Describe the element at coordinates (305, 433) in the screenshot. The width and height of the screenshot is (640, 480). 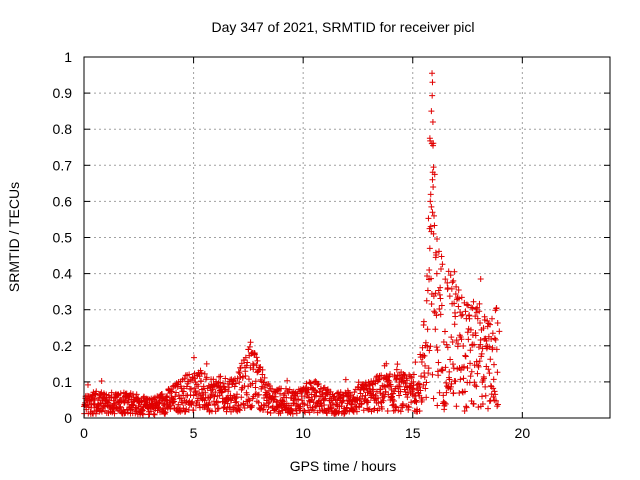
I see `x-axis-tick-labels: 0 5 10 15 20` at that location.